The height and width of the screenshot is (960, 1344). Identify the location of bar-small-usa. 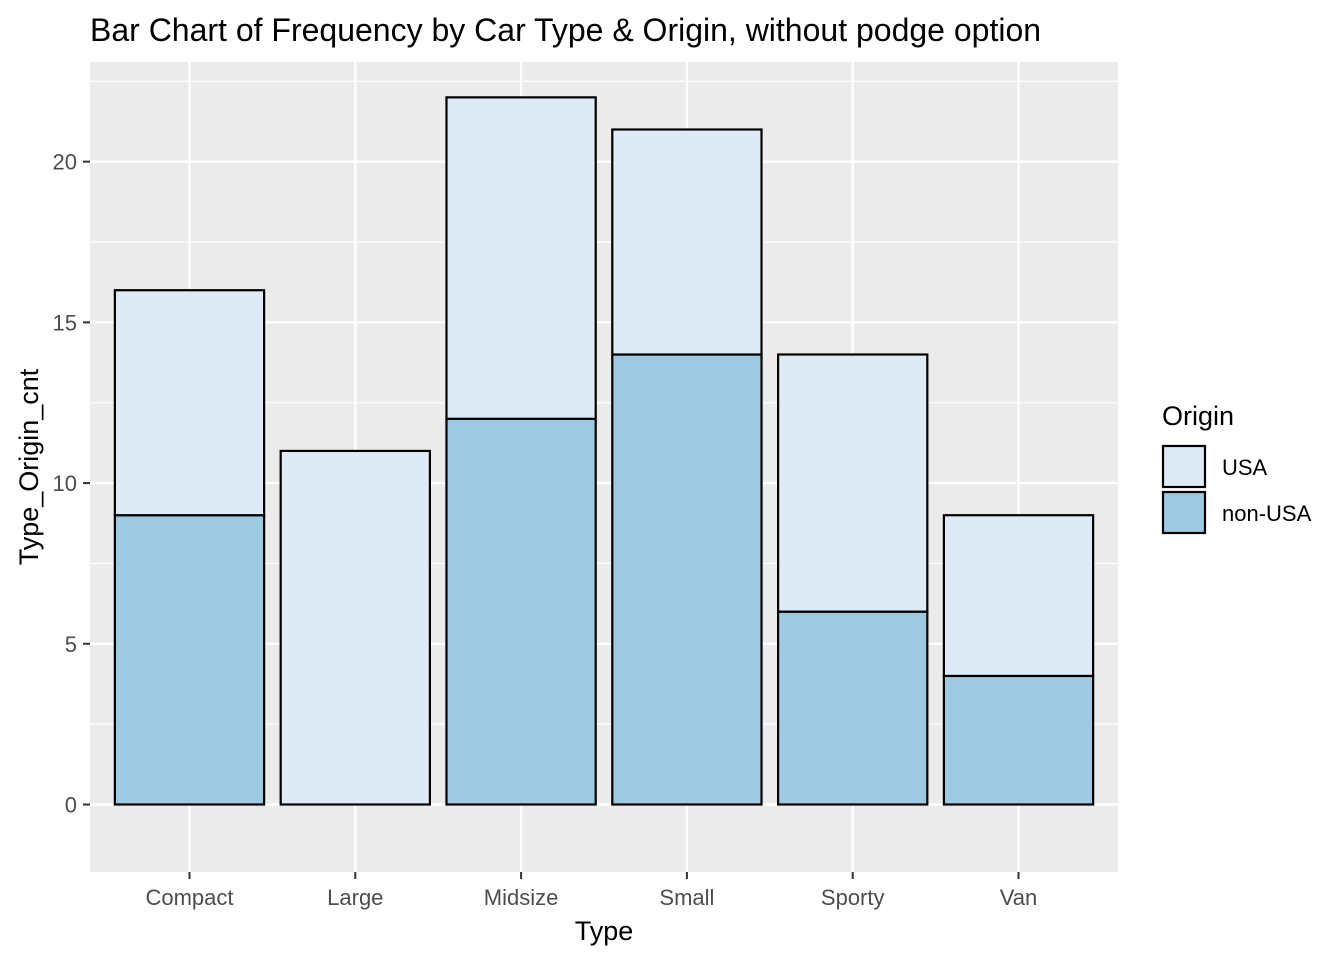
(687, 242).